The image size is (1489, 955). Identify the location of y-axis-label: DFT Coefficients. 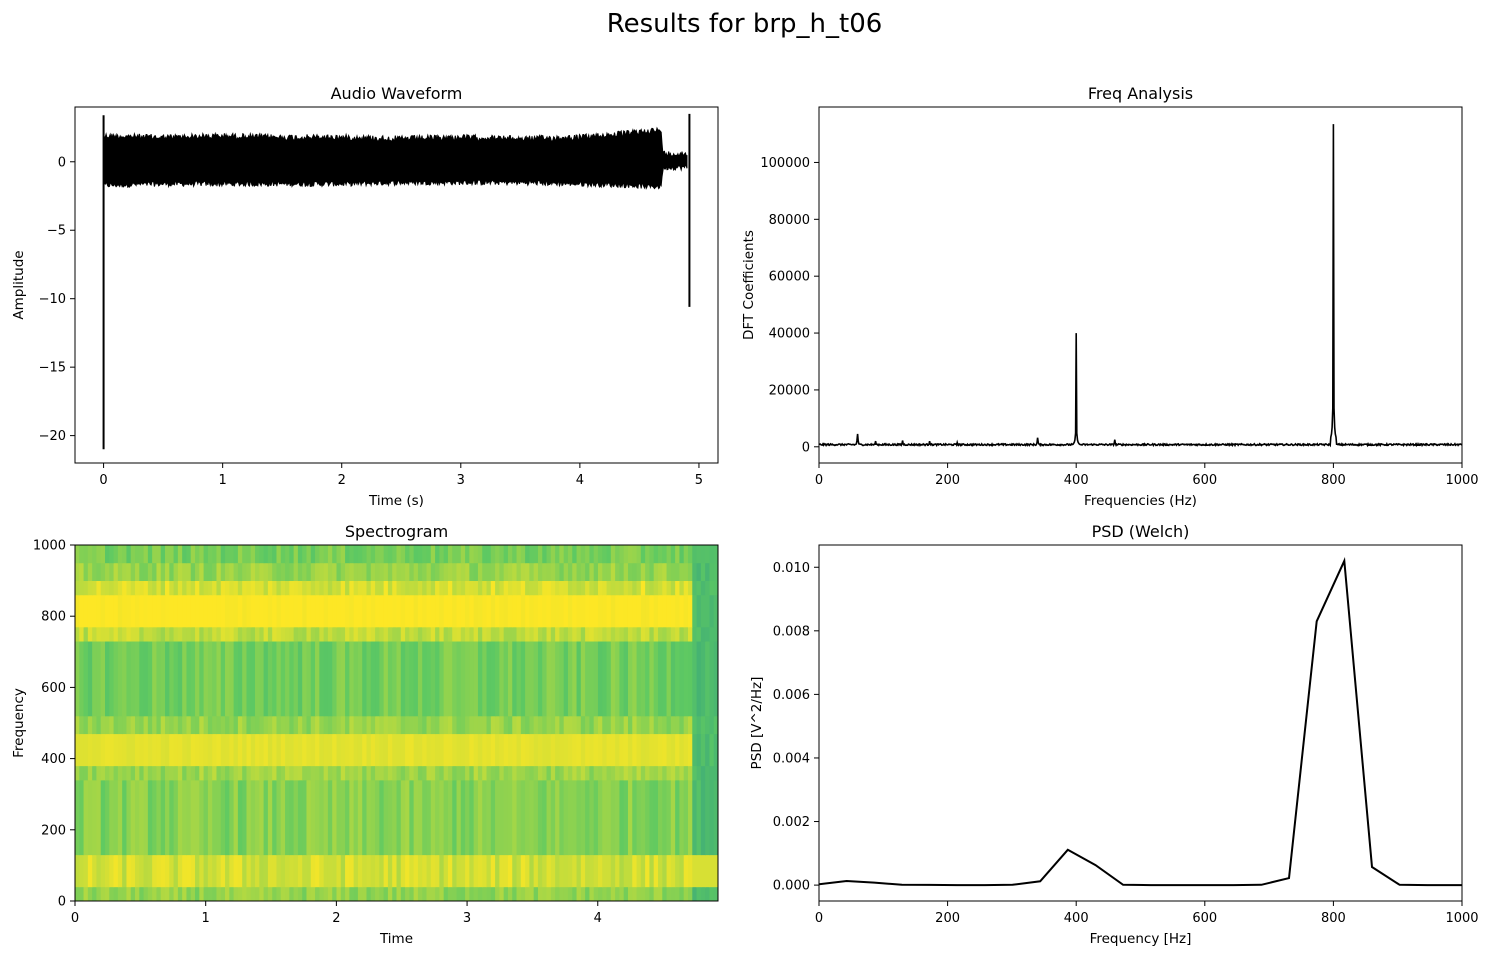
(749, 285).